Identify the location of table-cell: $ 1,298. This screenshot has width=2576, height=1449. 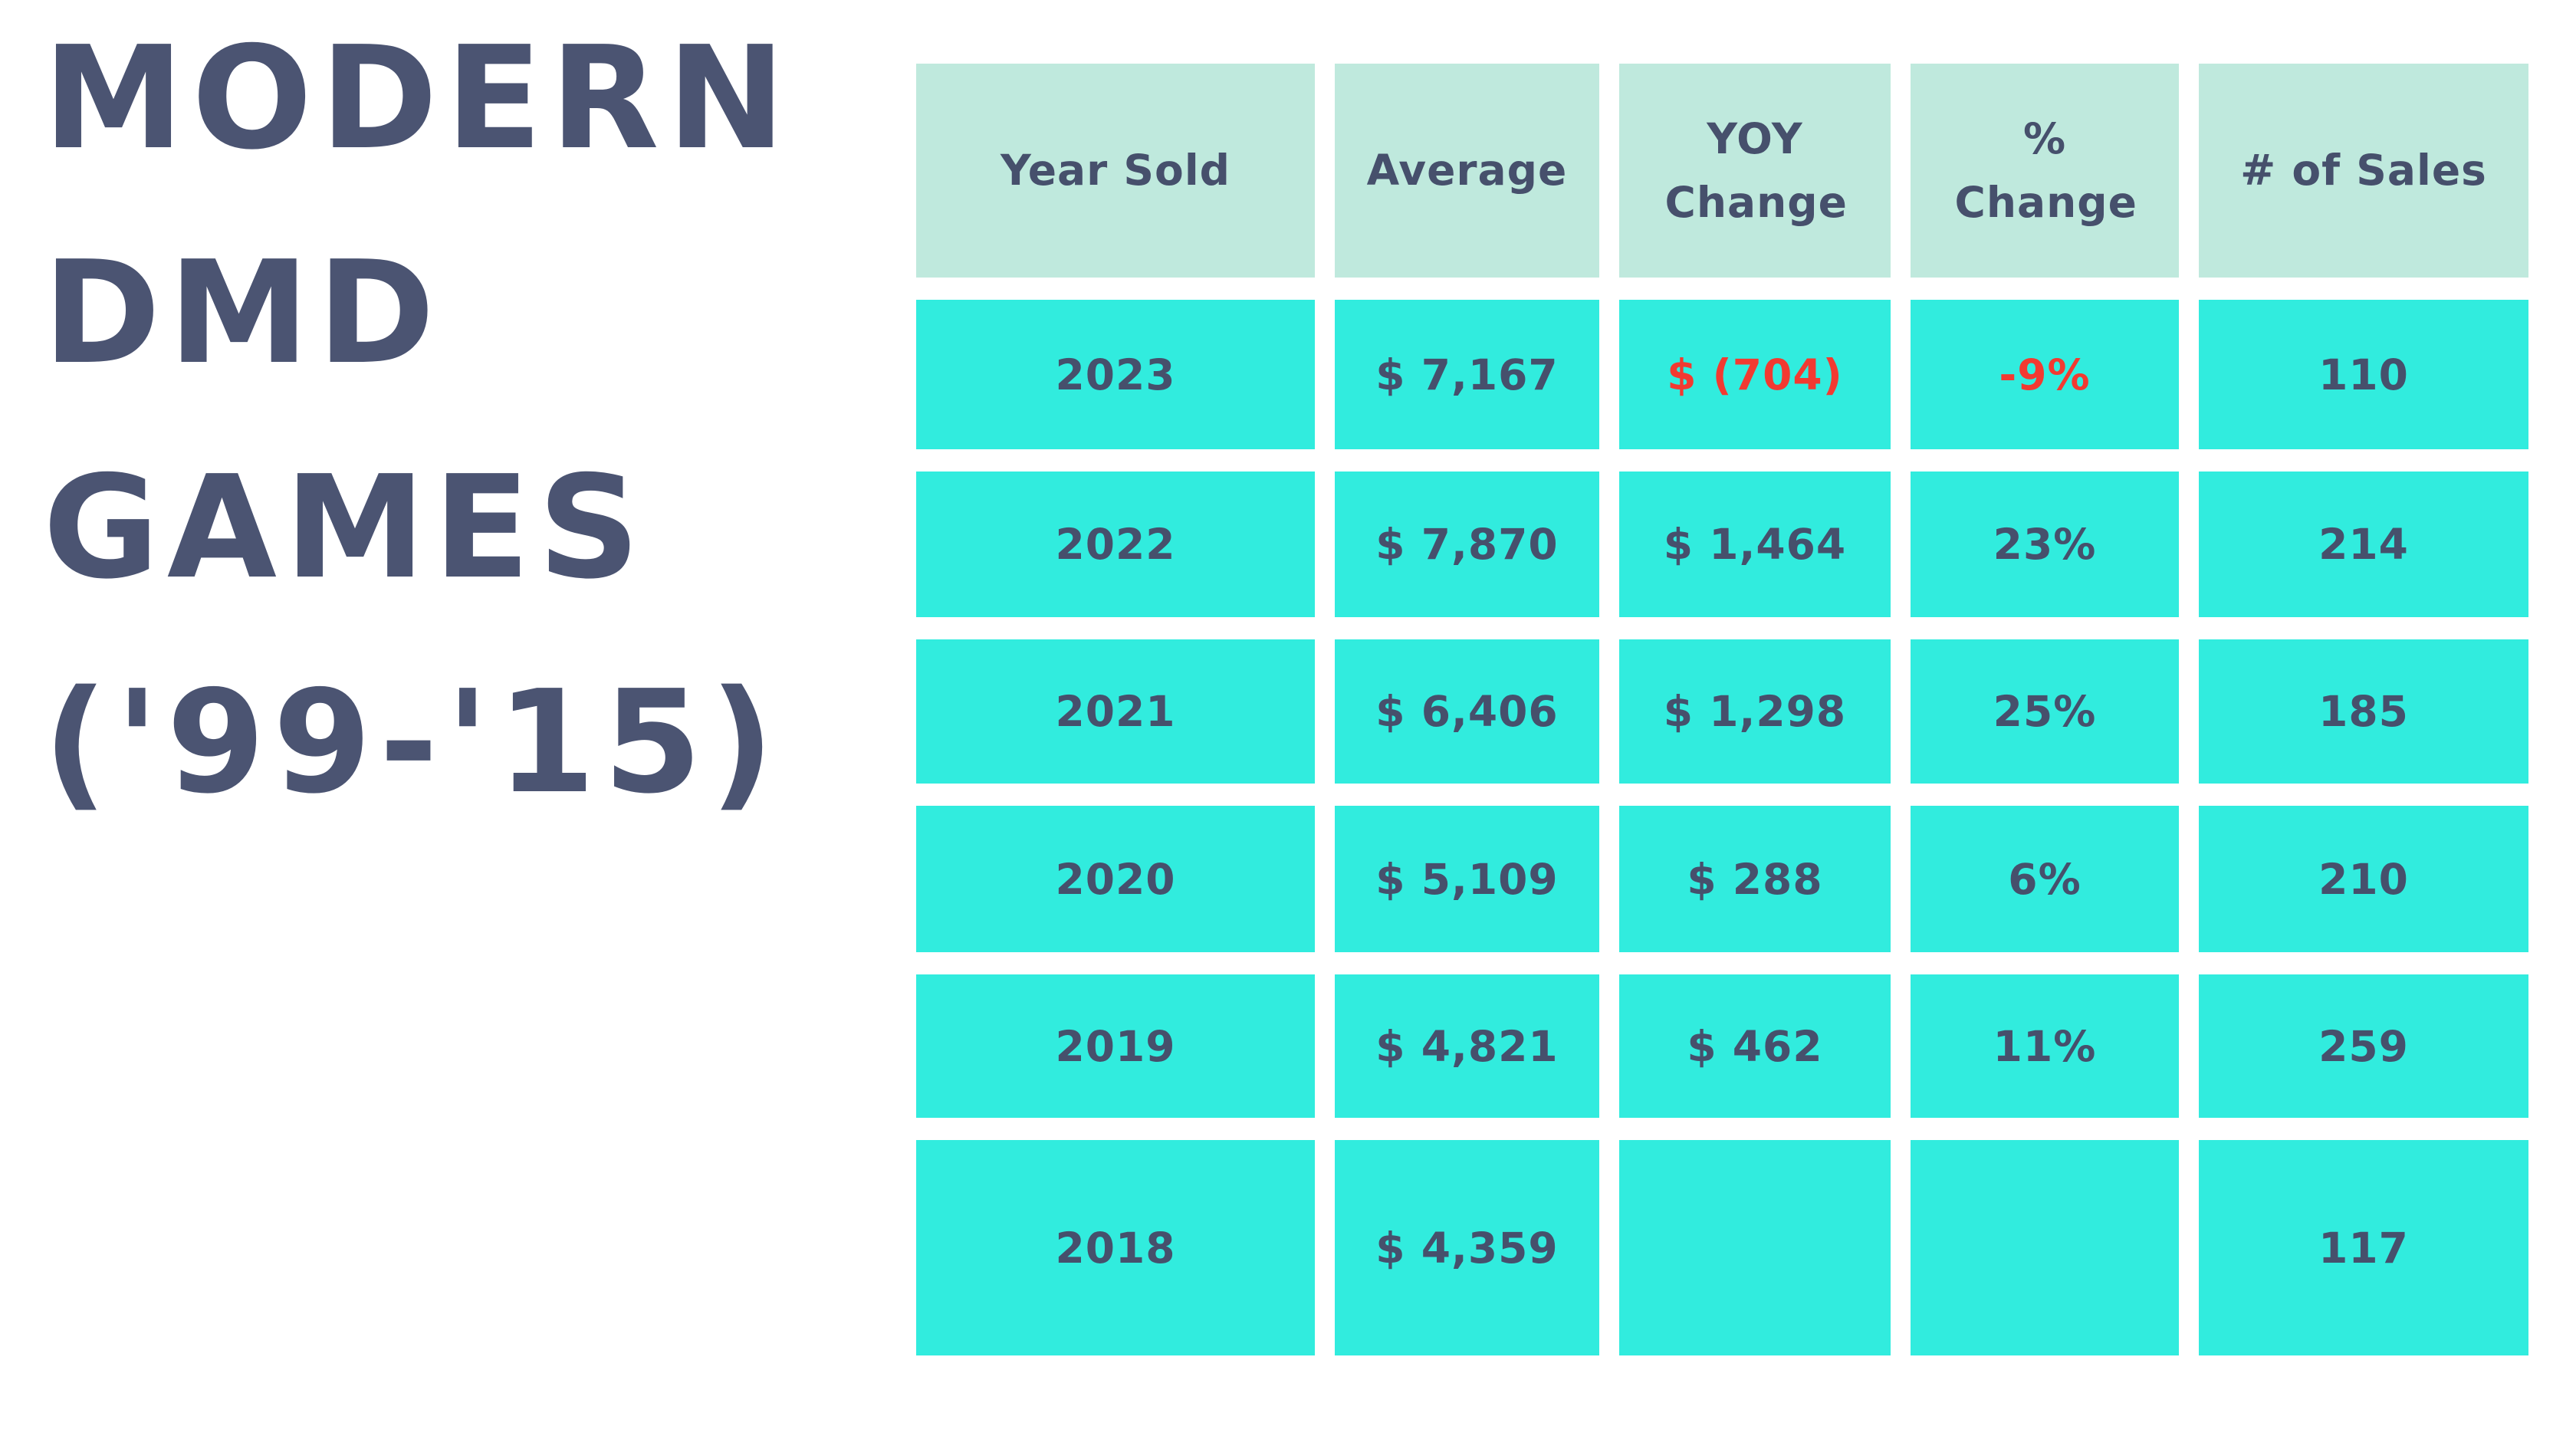
(1755, 712).